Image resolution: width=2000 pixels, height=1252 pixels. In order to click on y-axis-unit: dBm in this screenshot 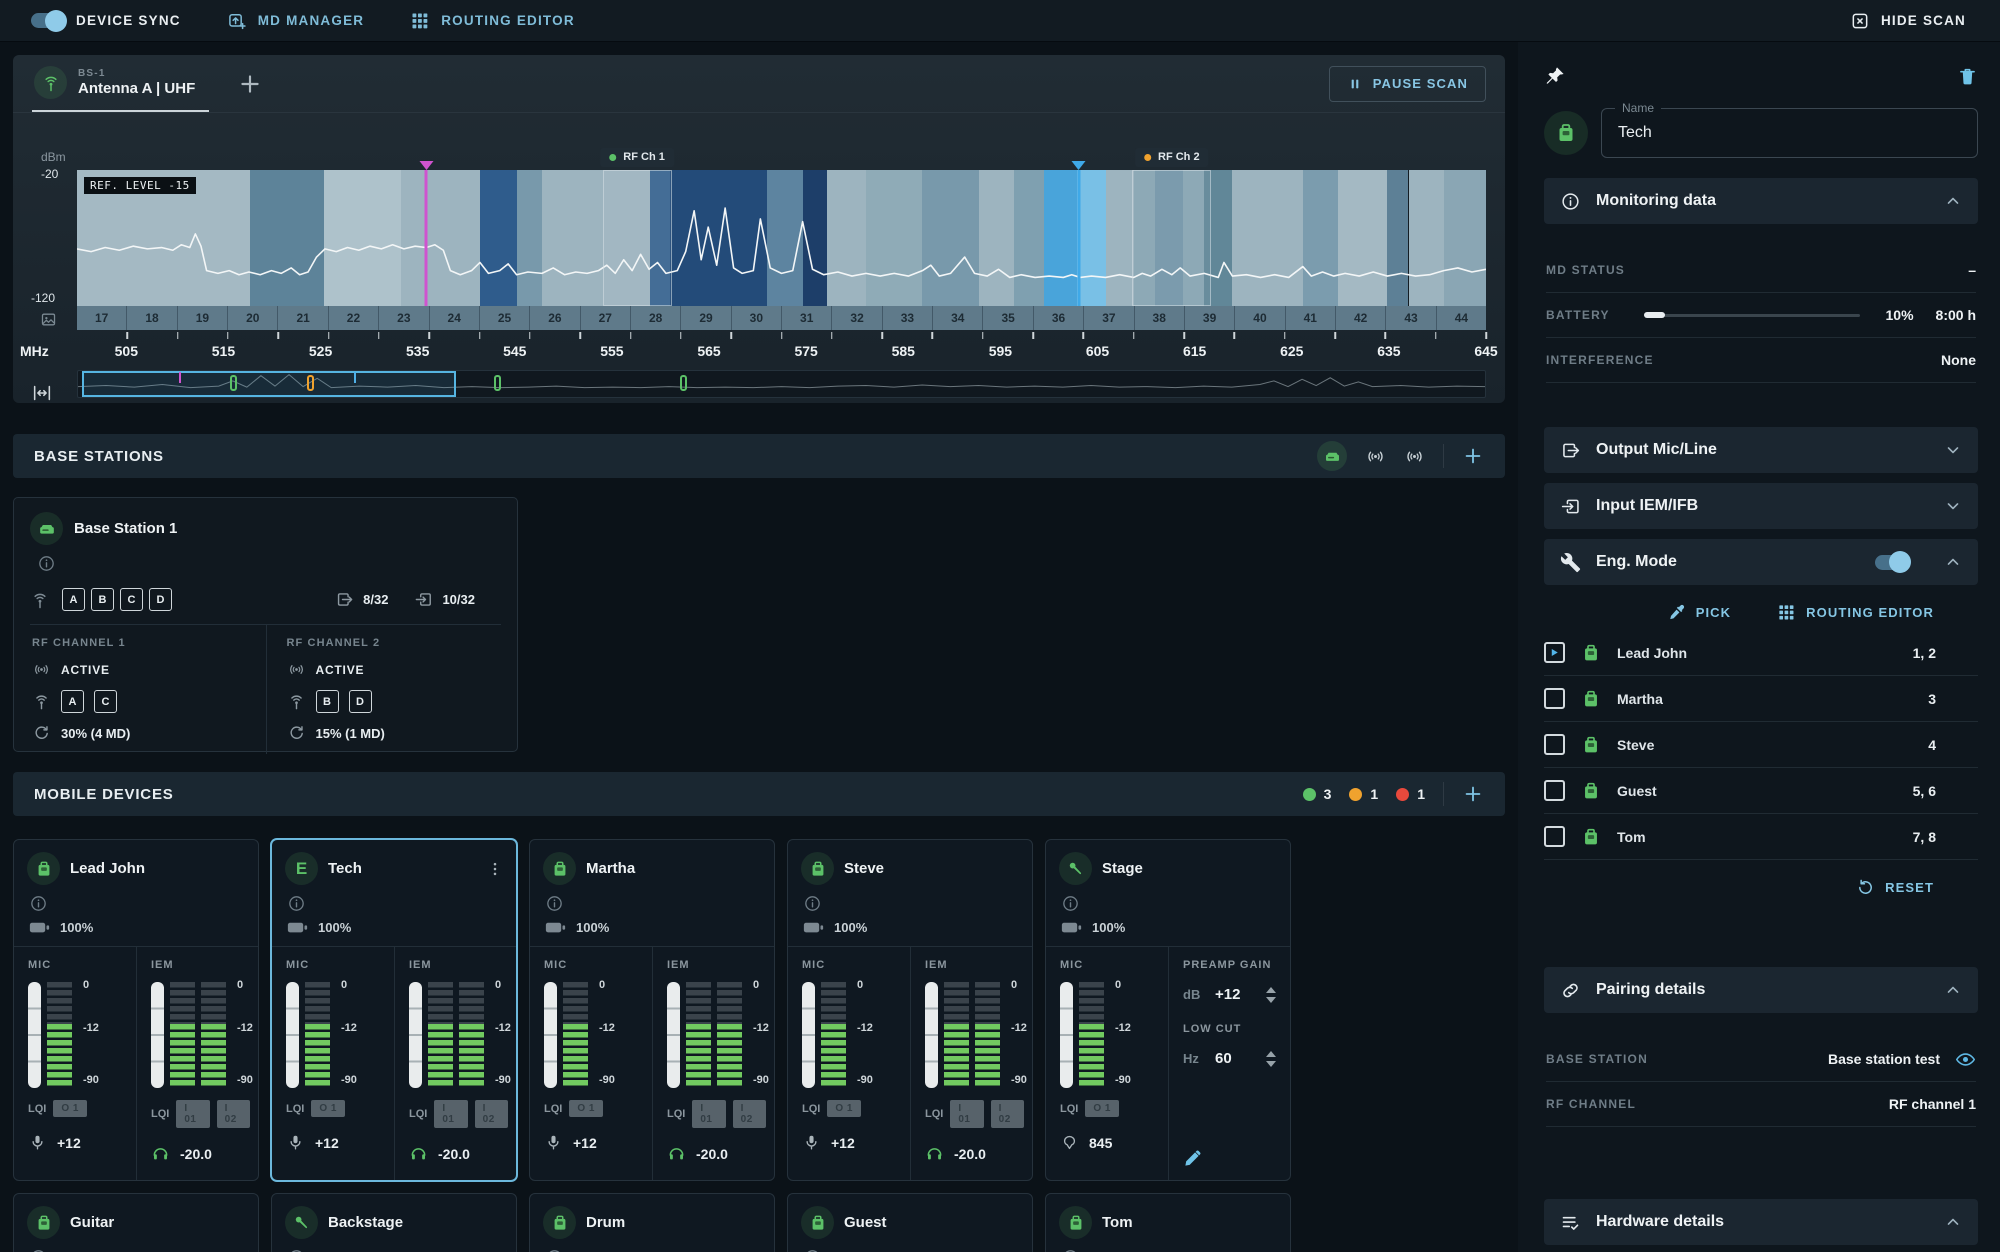, I will do `click(53, 157)`.